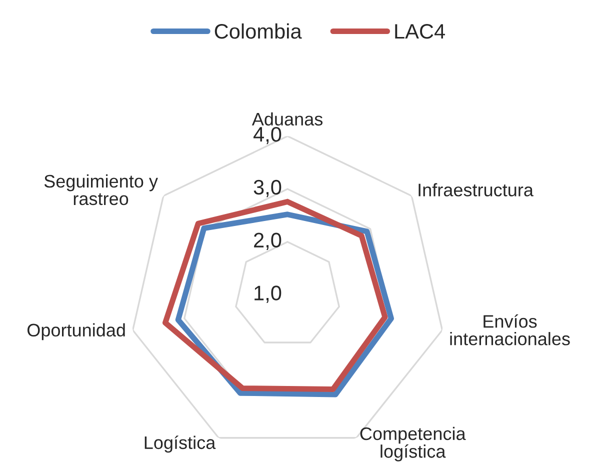 This screenshot has width=599, height=468. What do you see at coordinates (180, 444) in the screenshot?
I see `spoke-label: Logística` at bounding box center [180, 444].